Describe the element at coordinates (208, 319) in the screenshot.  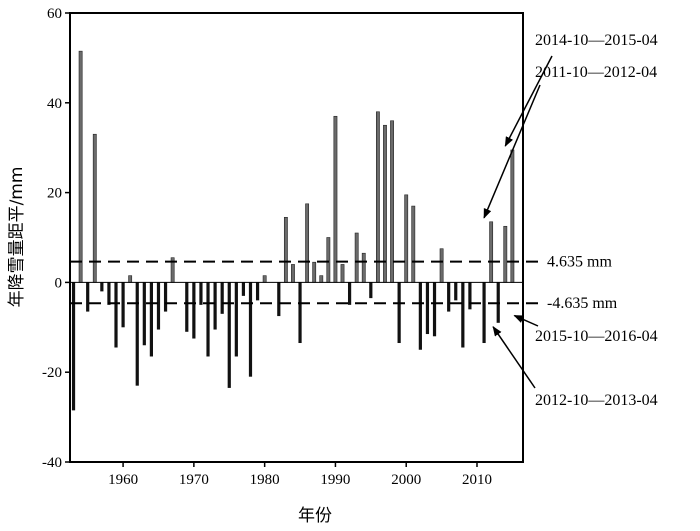
I see `bar-1972` at that location.